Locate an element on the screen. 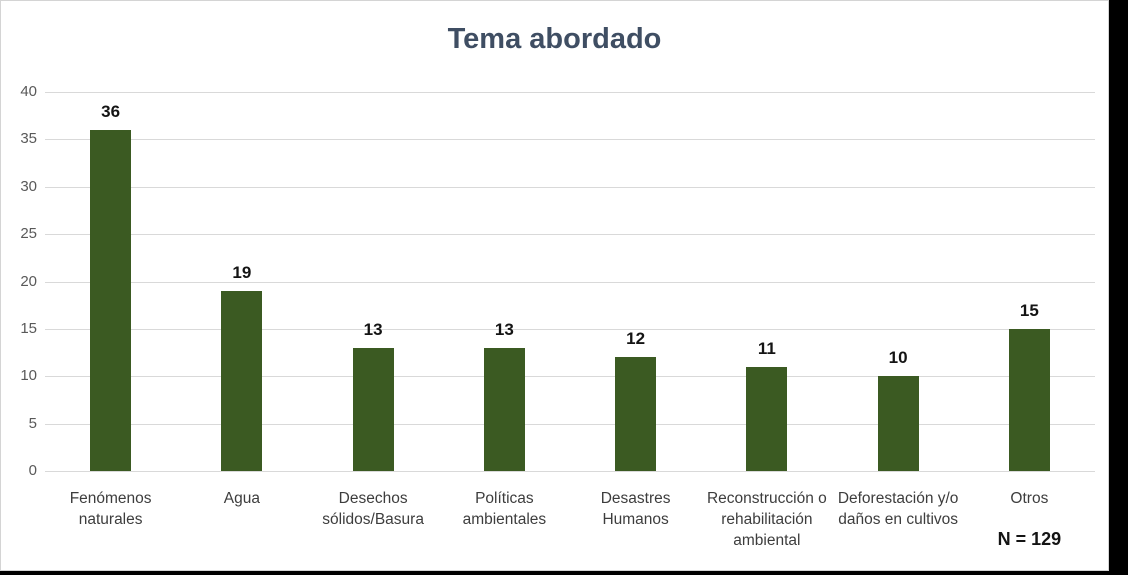  bar-value-label: 11 is located at coordinates (766, 348).